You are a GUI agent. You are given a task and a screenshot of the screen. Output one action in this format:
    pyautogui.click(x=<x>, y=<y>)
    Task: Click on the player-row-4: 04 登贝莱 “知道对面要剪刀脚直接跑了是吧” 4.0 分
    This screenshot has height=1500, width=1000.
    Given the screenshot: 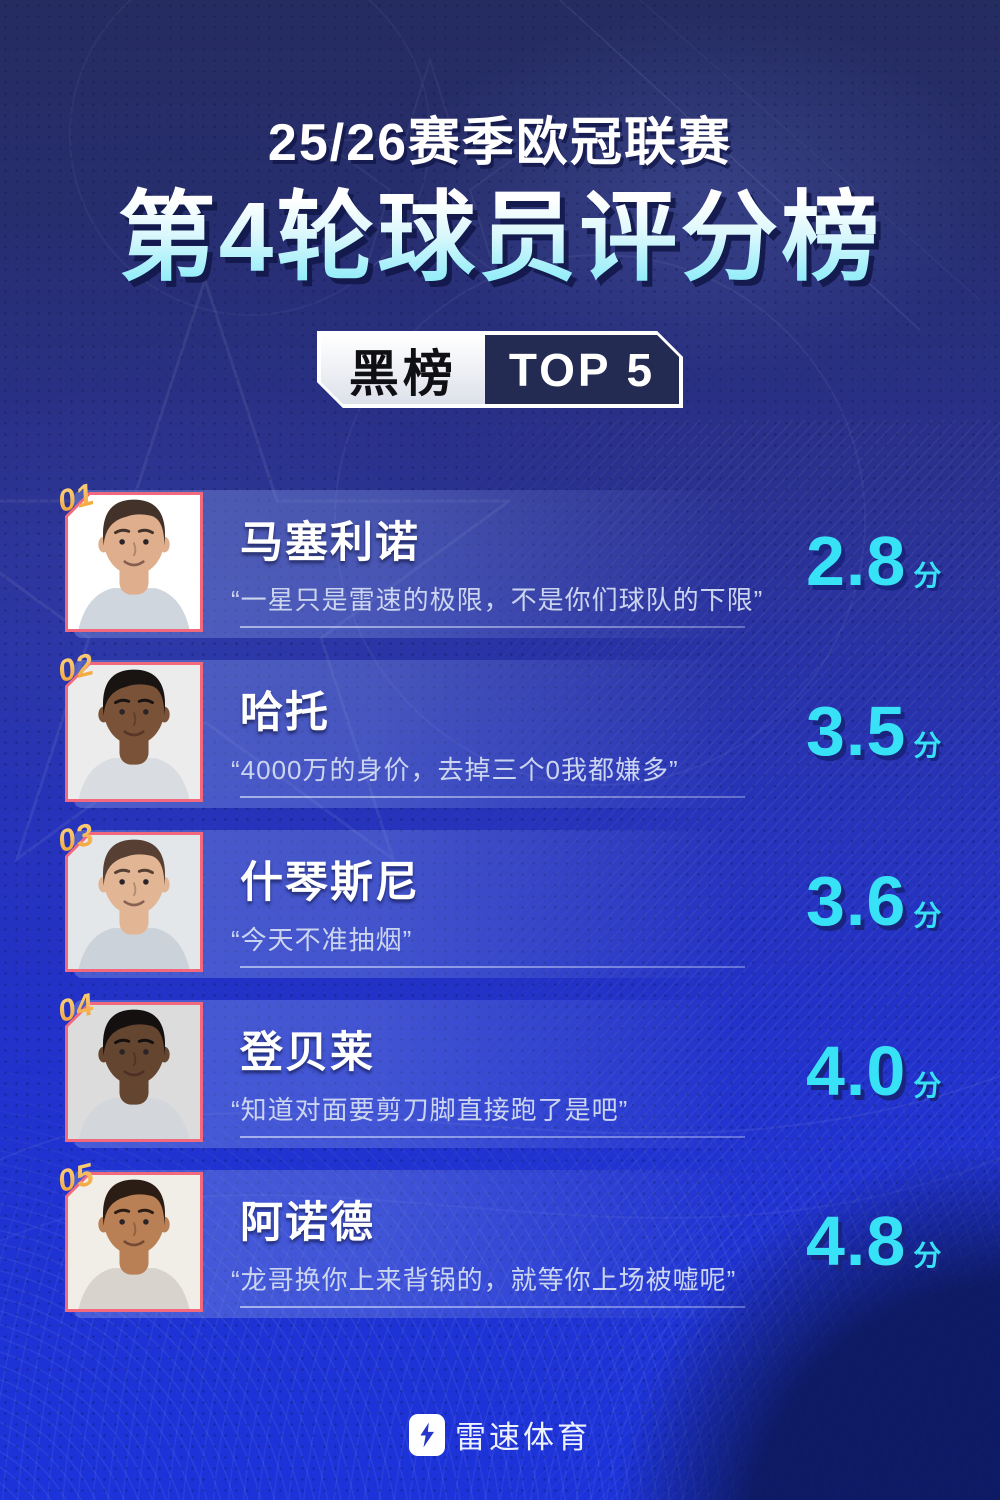 What is the action you would take?
    pyautogui.click(x=500, y=1067)
    